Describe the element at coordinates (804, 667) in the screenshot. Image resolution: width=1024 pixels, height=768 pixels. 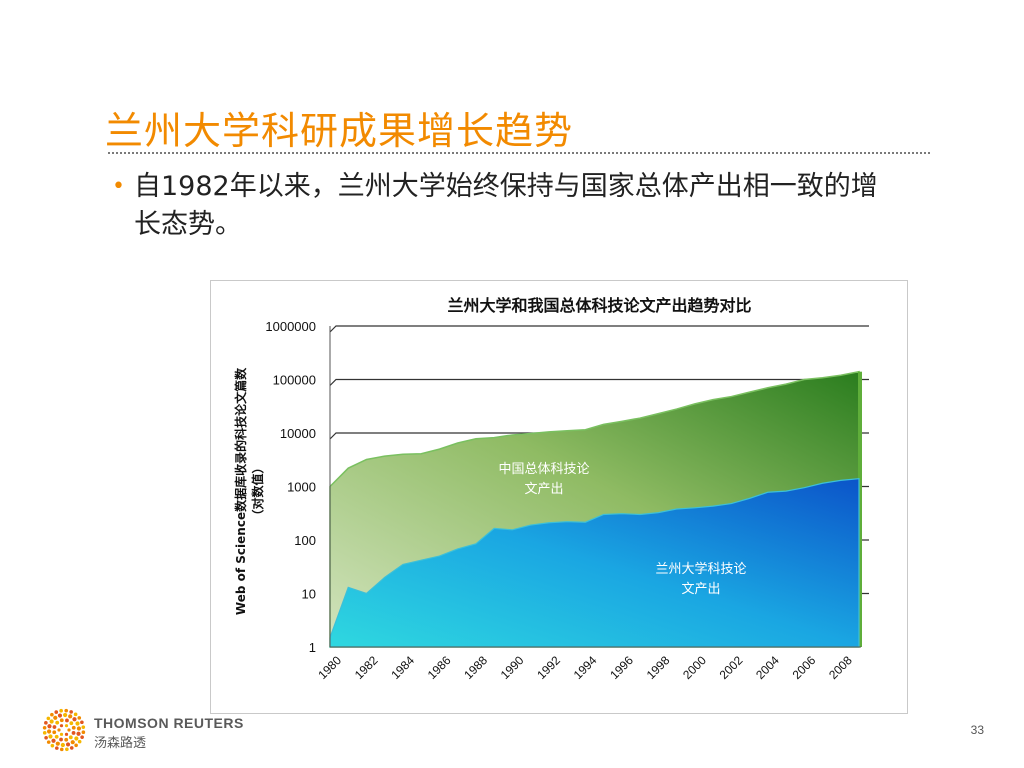
I see `x-tick-label: 2006` at that location.